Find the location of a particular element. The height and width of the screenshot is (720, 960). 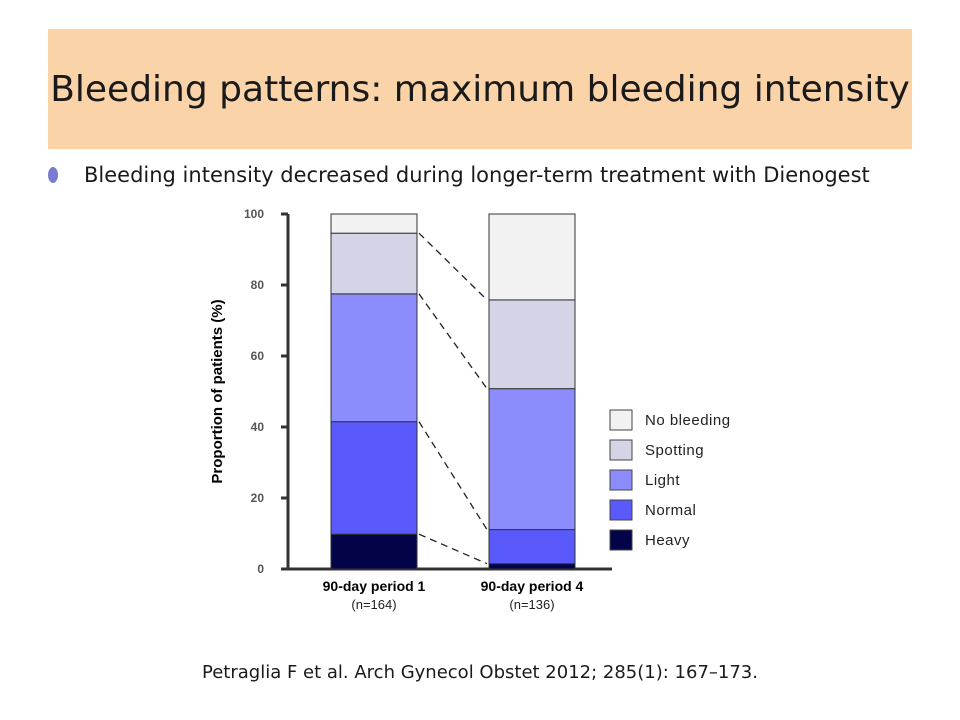

y-tick-label: 100 is located at coordinates (254, 214).